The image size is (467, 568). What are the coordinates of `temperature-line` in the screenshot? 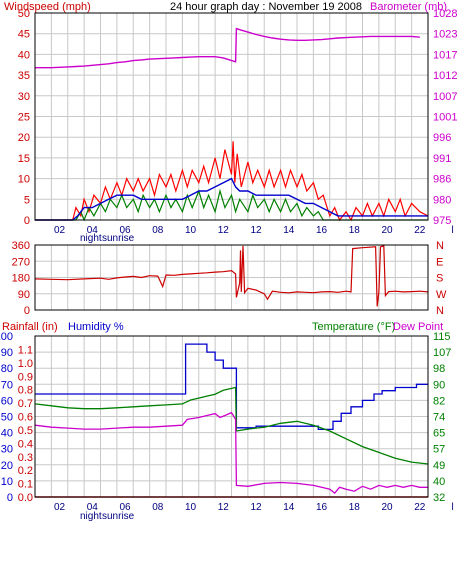 It's located at (231, 425).